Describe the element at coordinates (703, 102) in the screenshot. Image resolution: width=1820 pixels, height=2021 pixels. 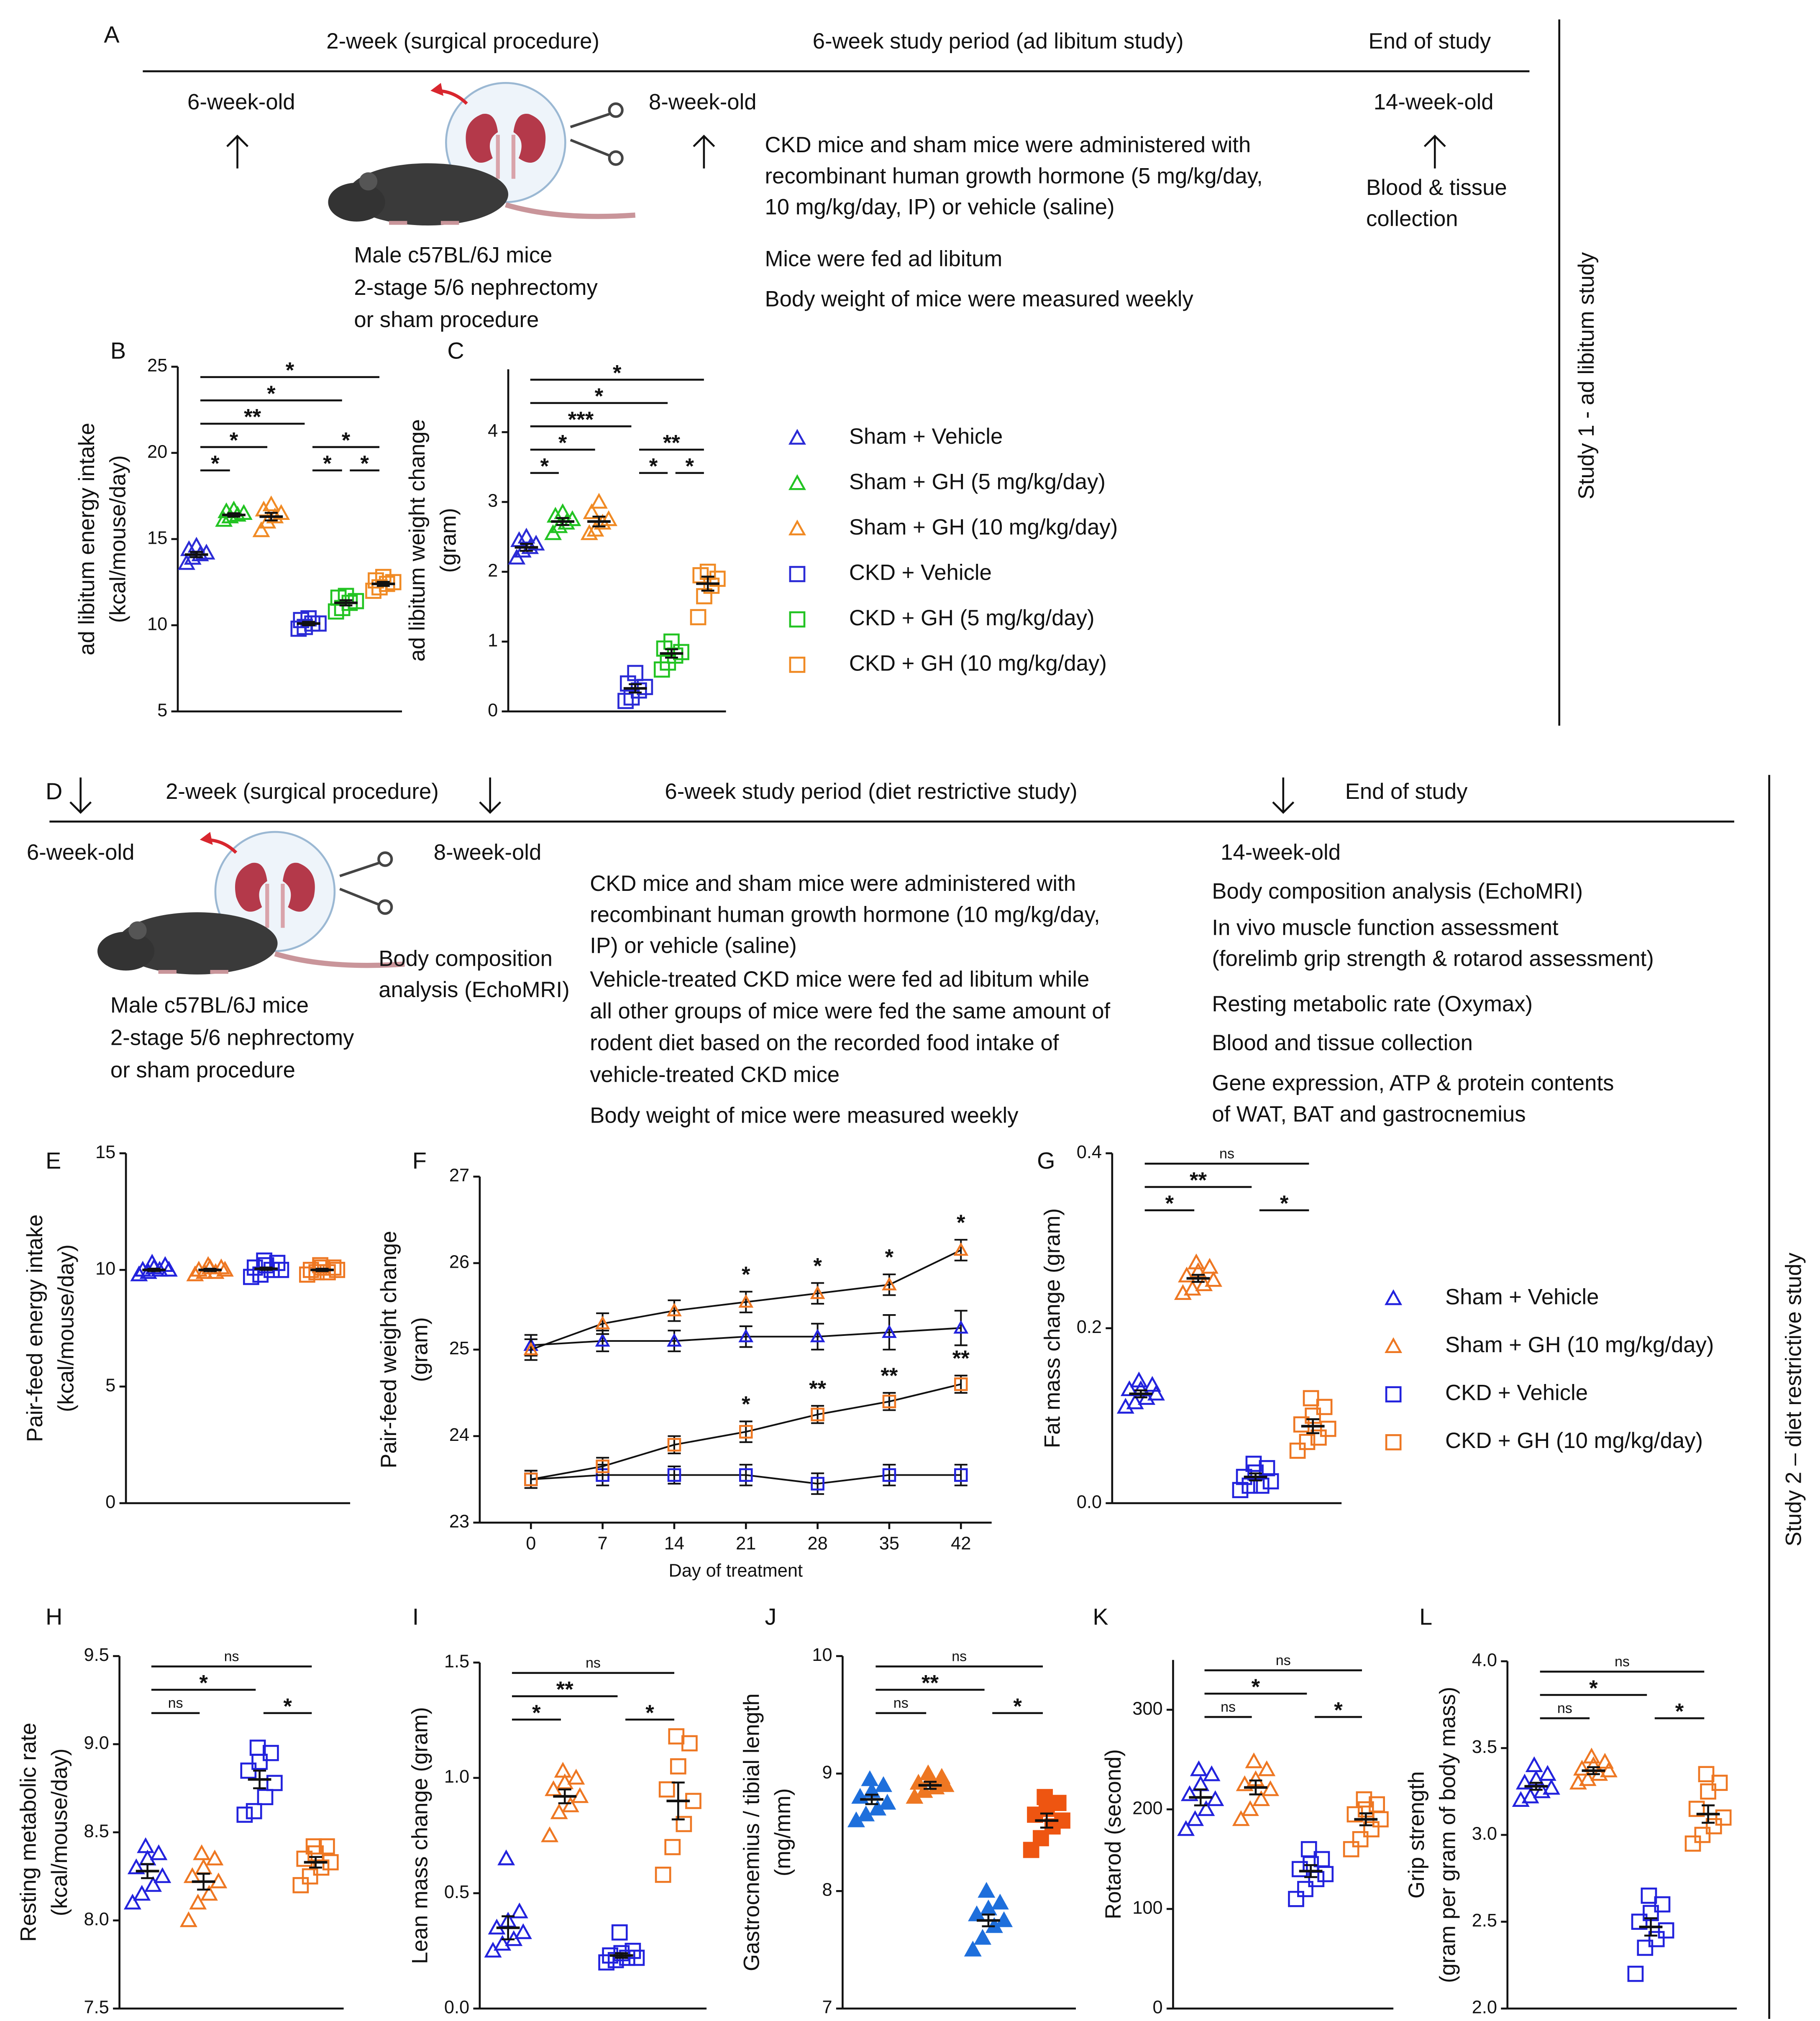
I see `age-label: 8-week-old` at that location.